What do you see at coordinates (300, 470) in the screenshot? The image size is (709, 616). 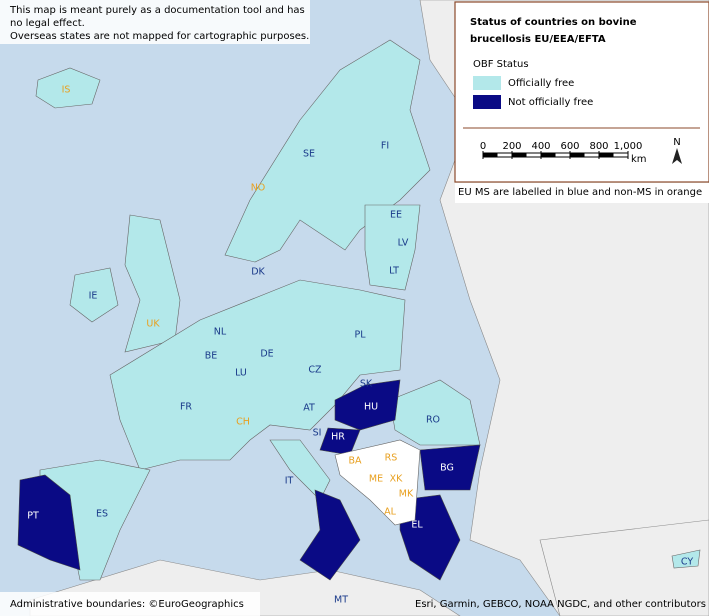 I see `italy` at bounding box center [300, 470].